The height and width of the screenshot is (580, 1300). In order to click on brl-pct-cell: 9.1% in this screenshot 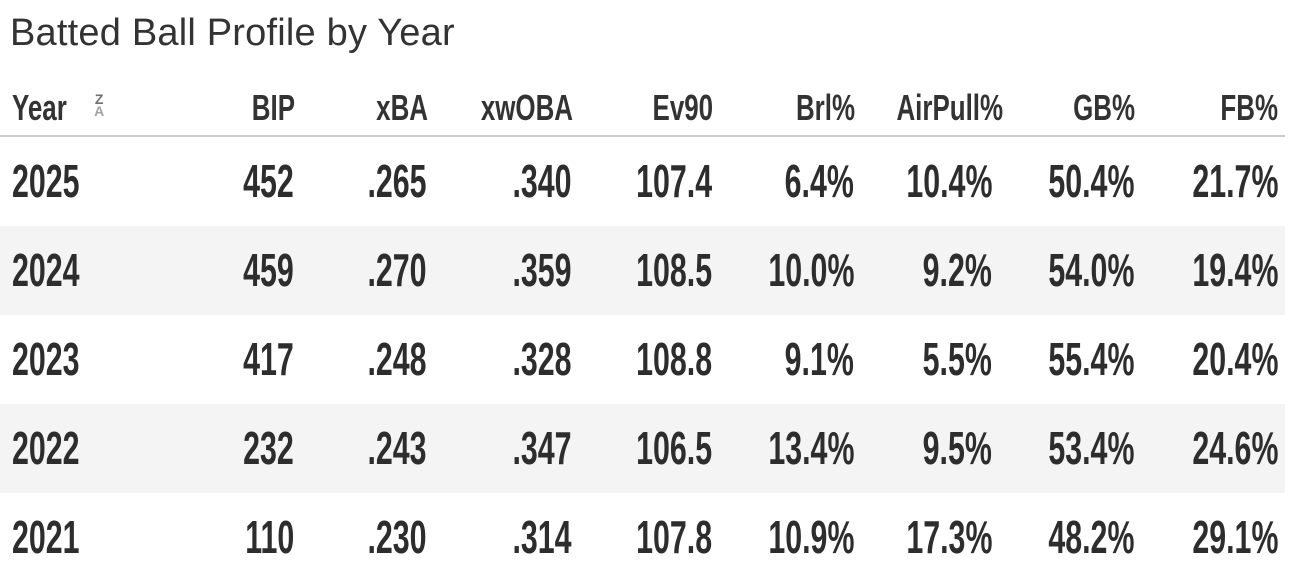, I will do `click(819, 359)`.